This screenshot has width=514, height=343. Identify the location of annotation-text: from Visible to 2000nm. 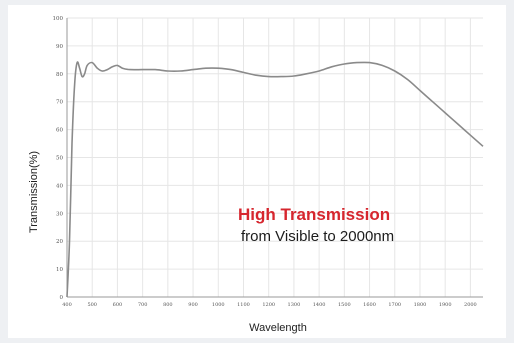
(317, 236).